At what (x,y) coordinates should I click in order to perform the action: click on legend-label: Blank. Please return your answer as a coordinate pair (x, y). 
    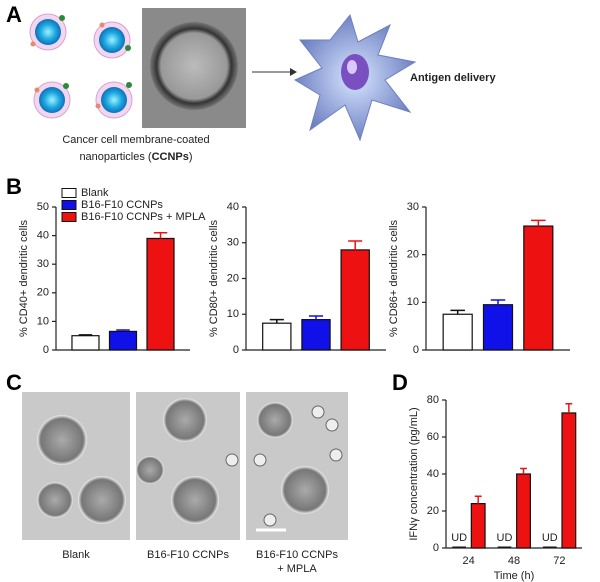
    Looking at the image, I should click on (95, 193).